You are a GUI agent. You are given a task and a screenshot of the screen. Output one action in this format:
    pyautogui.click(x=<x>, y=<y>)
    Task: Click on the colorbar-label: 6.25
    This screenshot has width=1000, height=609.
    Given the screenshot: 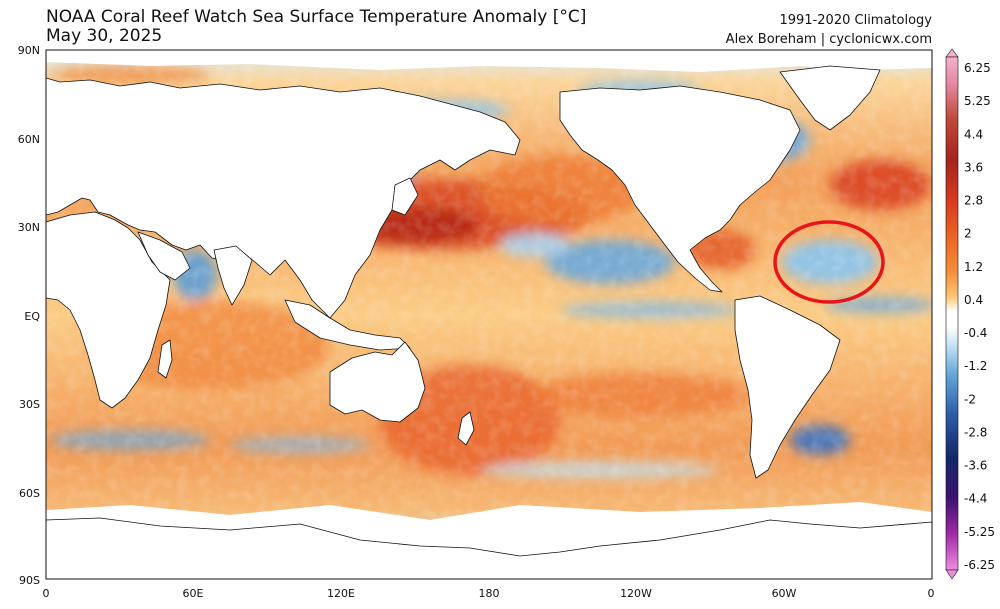 What is the action you would take?
    pyautogui.click(x=977, y=68)
    